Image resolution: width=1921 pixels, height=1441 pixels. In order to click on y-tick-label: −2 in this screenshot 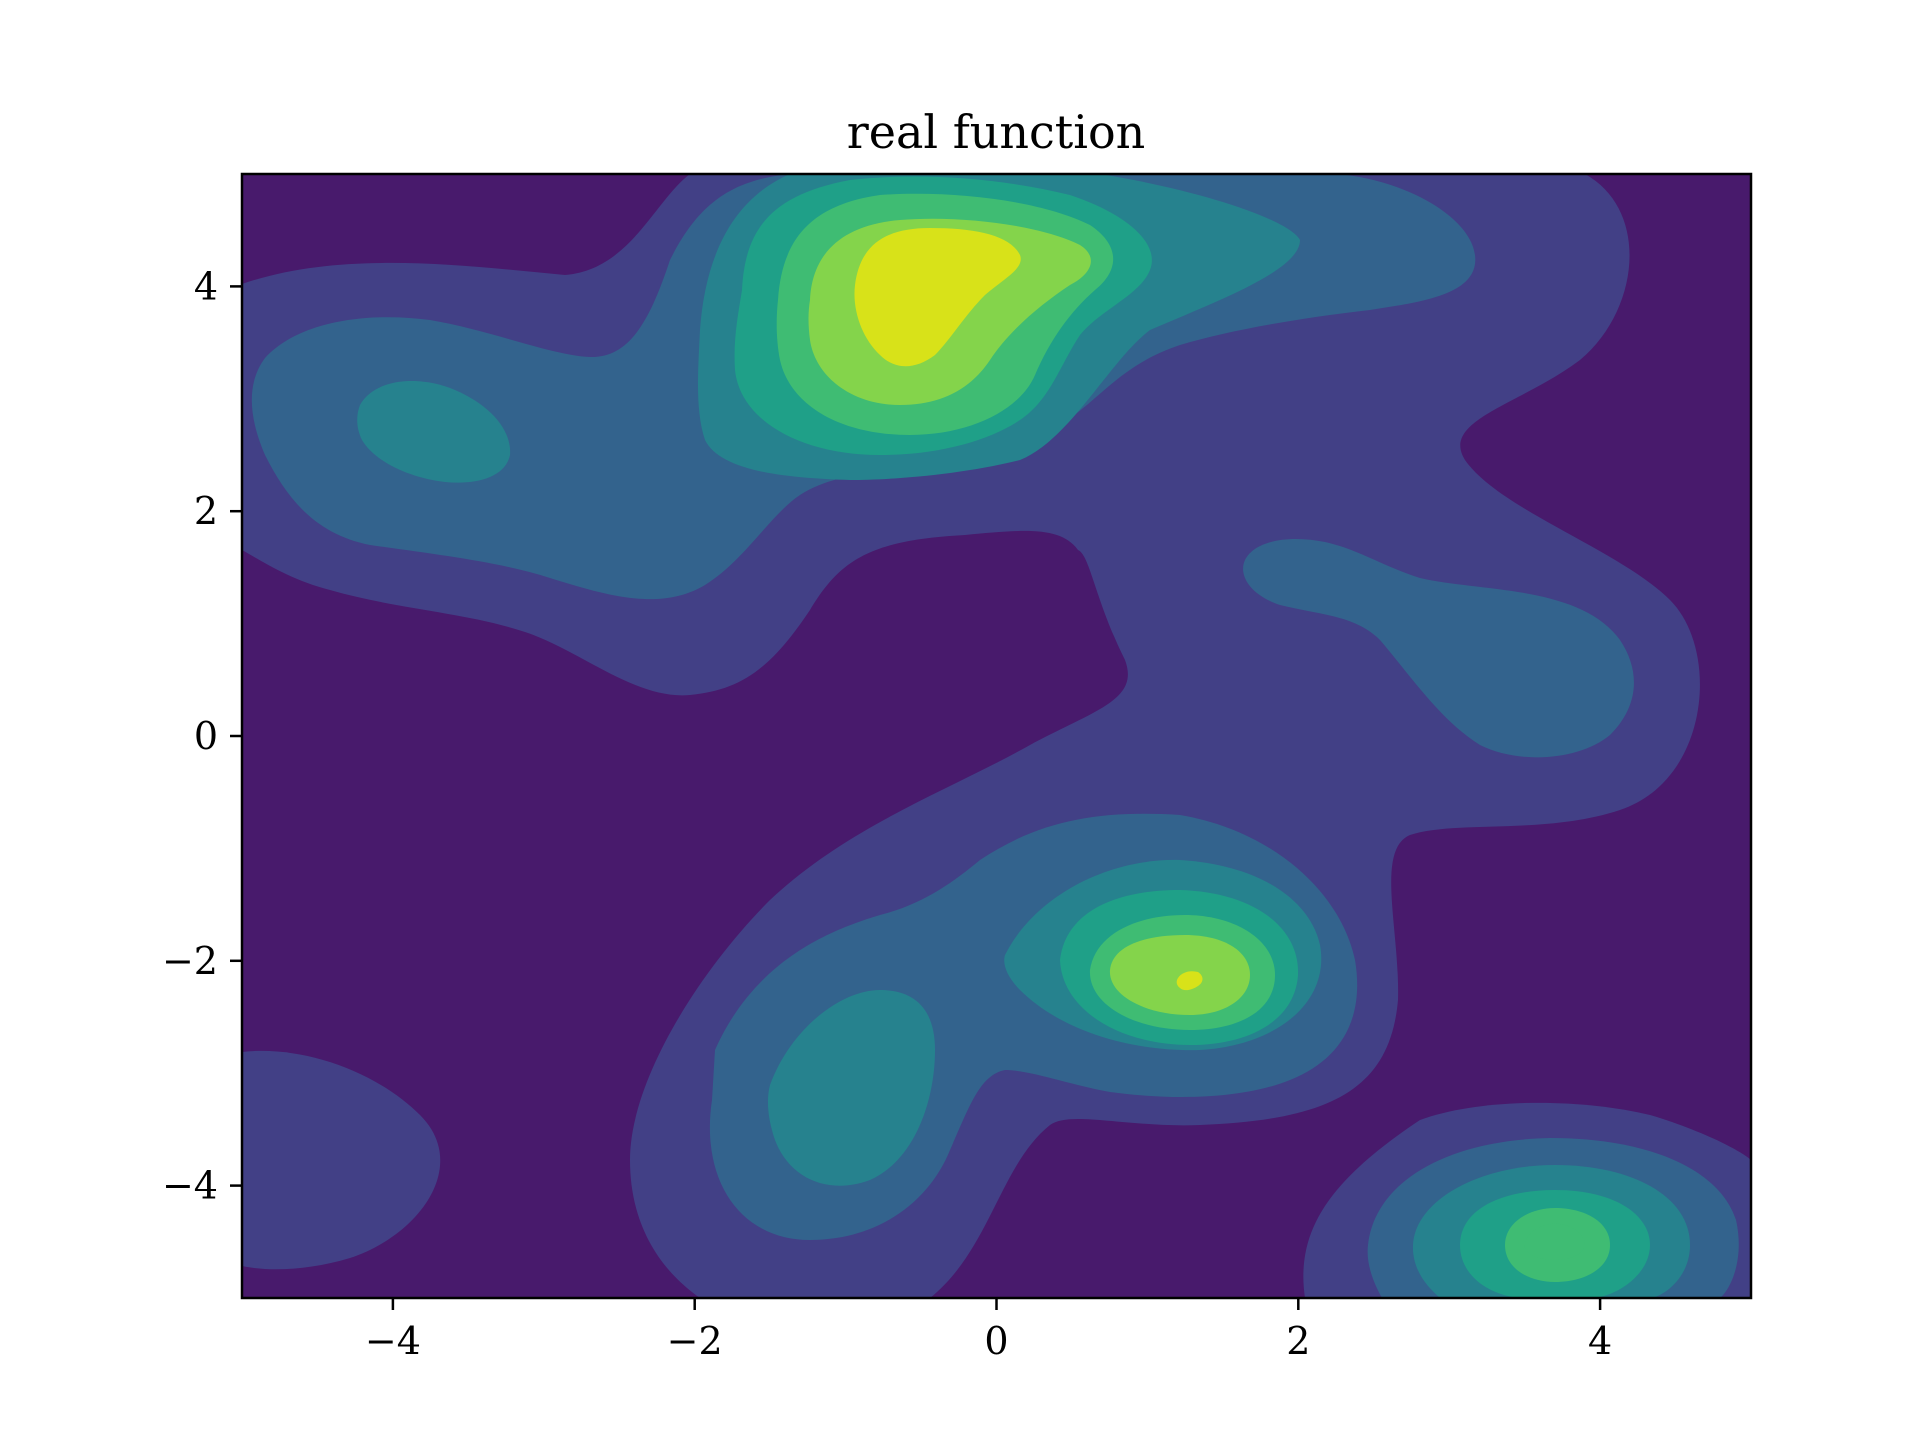, I will do `click(190, 961)`.